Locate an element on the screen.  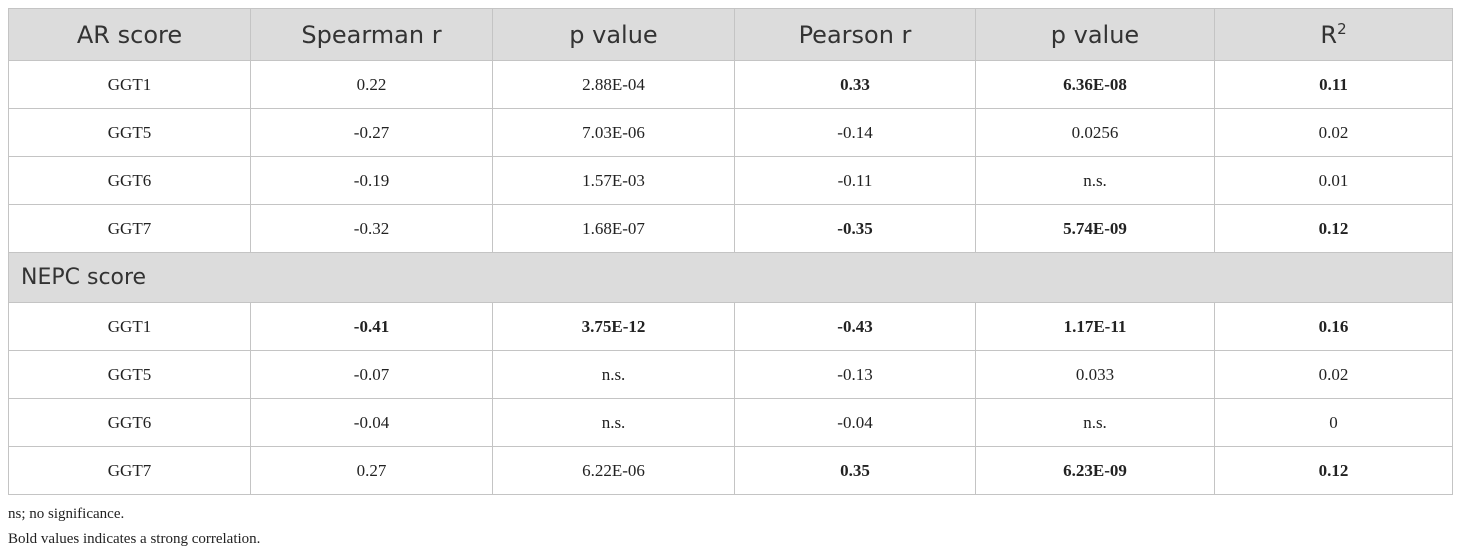
table-cell: 0.033 is located at coordinates (1095, 374).